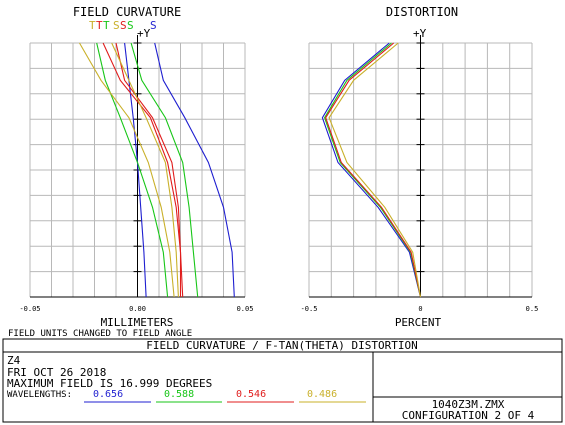 Image resolution: width=565 pixels, height=425 pixels. I want to click on legend-t-2: T, so click(99, 25).